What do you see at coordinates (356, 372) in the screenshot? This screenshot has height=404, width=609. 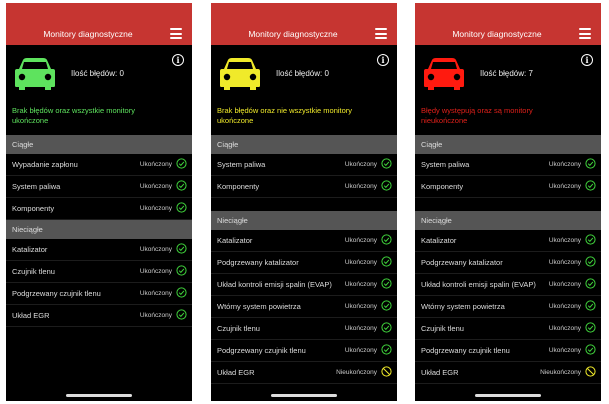 I see `monitor-status: Nieukończony` at bounding box center [356, 372].